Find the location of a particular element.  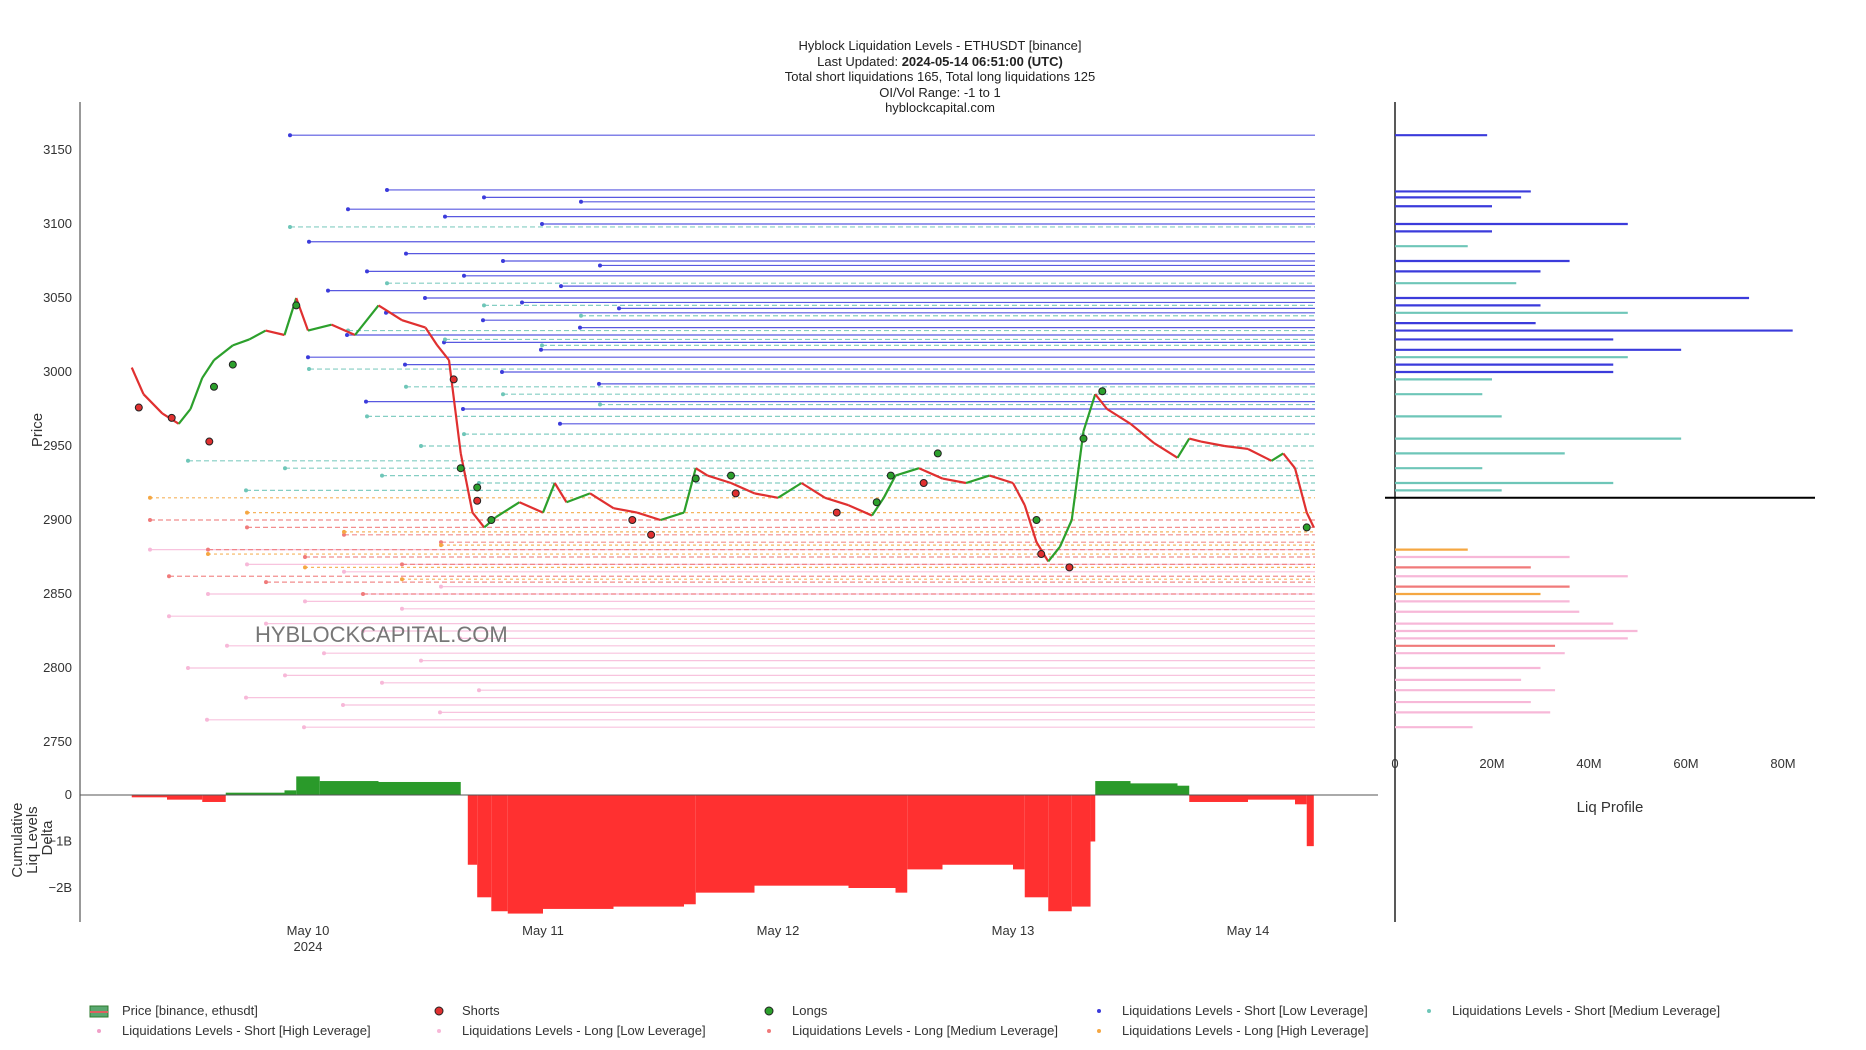

price-tick-label: 2950 is located at coordinates (57, 445).